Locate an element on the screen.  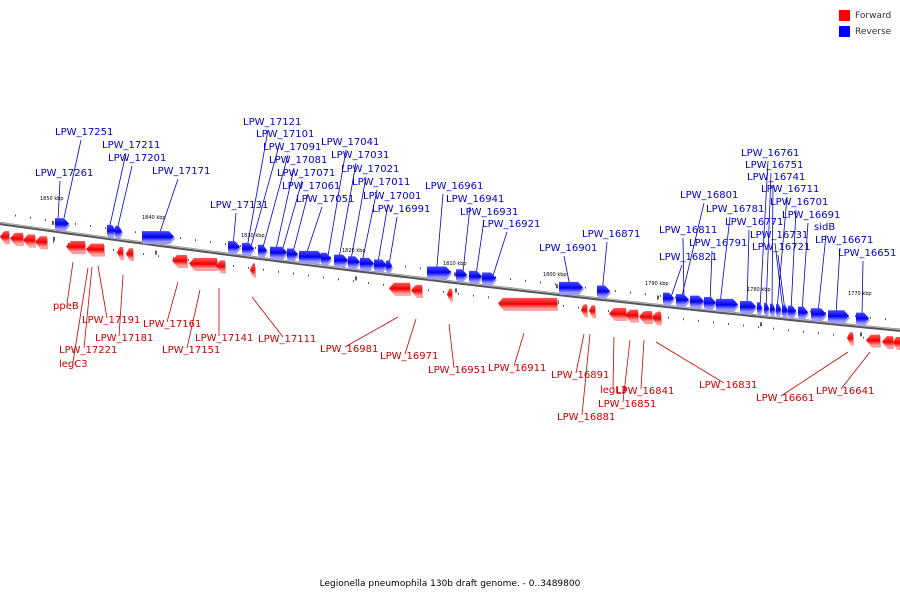
reverse-gene-label: LPW_16711 is located at coordinates (790, 189).